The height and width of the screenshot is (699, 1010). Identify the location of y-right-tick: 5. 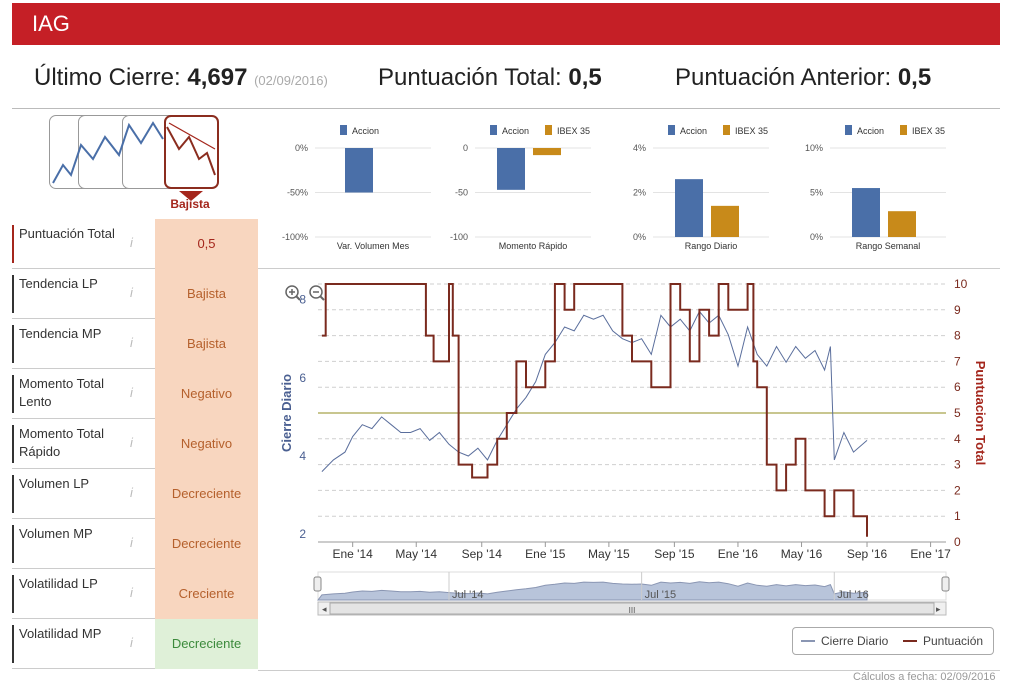
(957, 413).